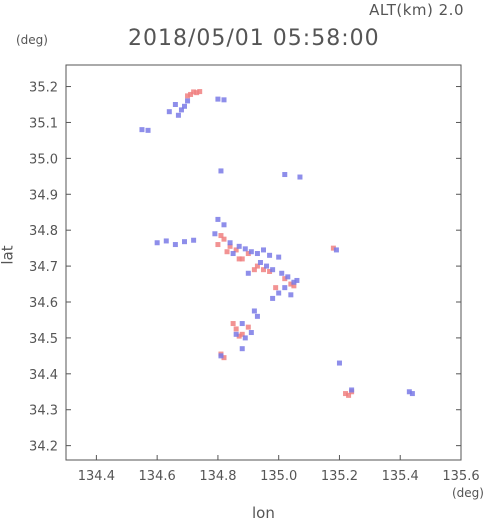 This screenshot has width=491, height=522. What do you see at coordinates (43, 411) in the screenshot?
I see `y-tick-label: 34.3` at bounding box center [43, 411].